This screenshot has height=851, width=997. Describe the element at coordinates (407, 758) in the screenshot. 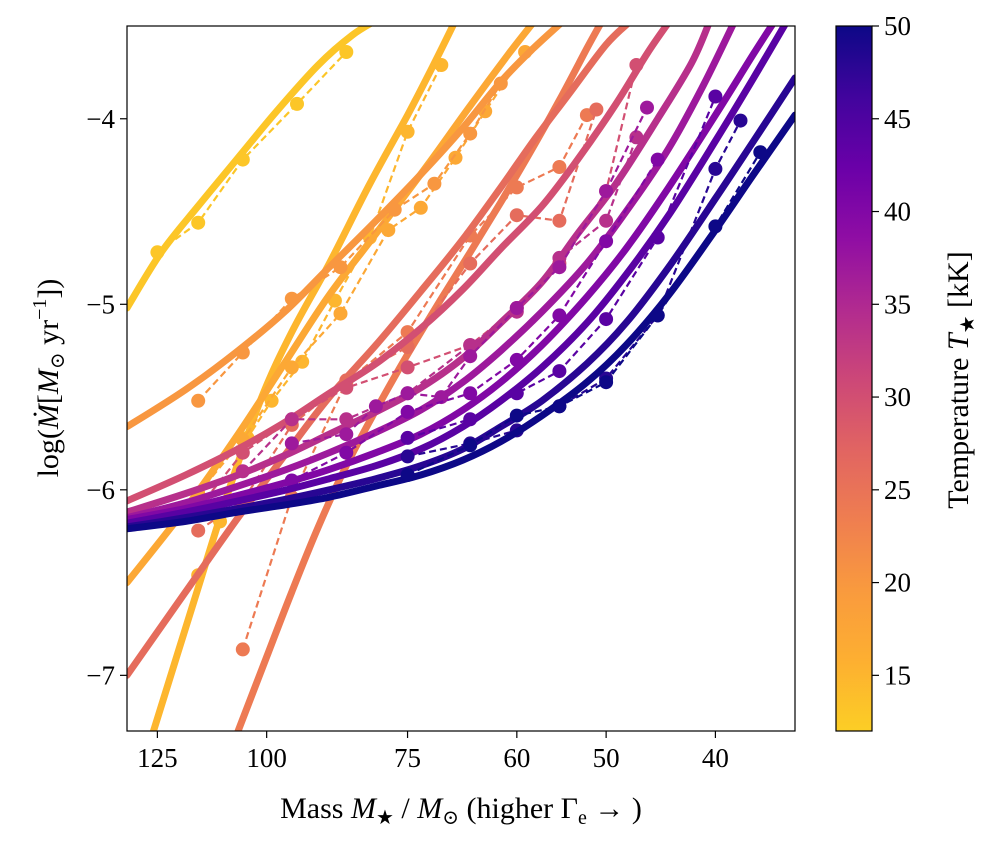

I see `x-tick-label: 75` at that location.